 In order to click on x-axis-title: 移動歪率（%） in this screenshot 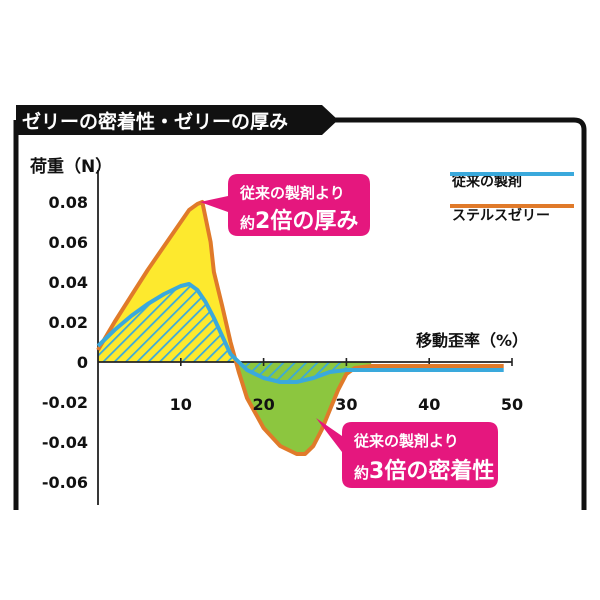, I will do `click(472, 340)`.